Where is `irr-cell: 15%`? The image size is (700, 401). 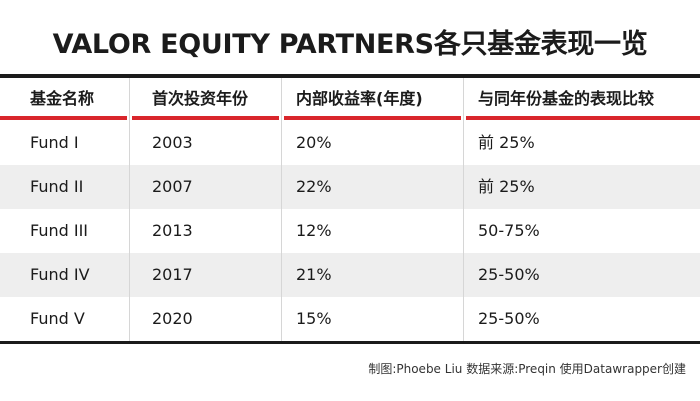 irr-cell: 15% is located at coordinates (314, 318).